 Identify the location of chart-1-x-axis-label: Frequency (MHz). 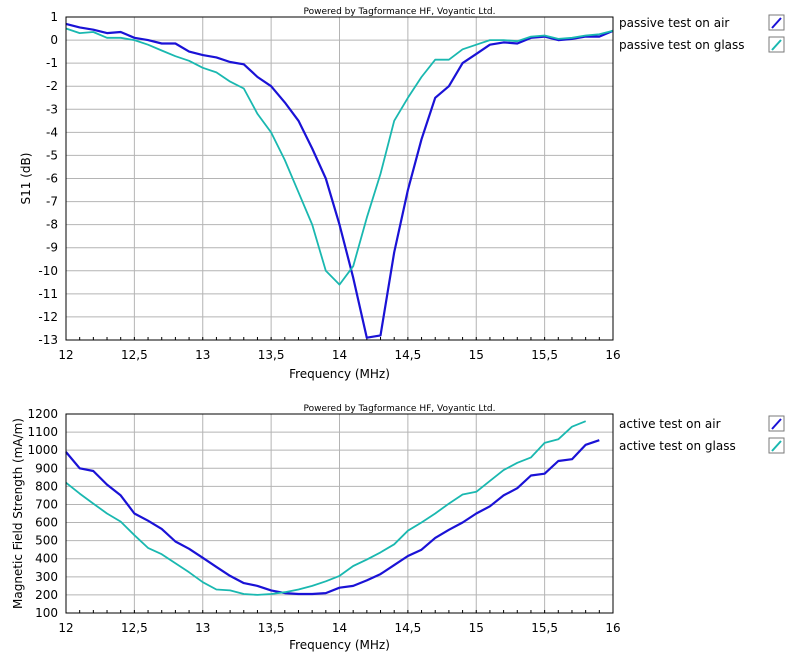
(339, 374).